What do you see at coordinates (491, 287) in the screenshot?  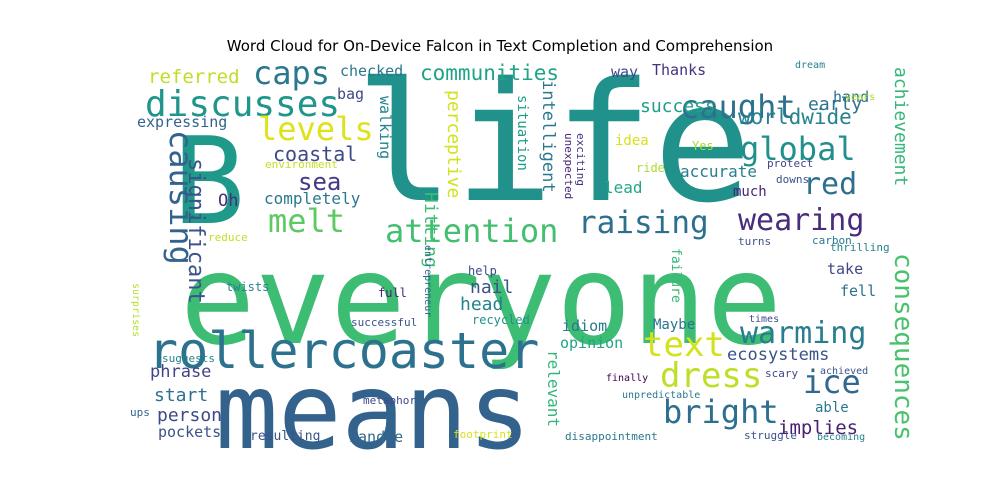 I see `word-nail: nail` at bounding box center [491, 287].